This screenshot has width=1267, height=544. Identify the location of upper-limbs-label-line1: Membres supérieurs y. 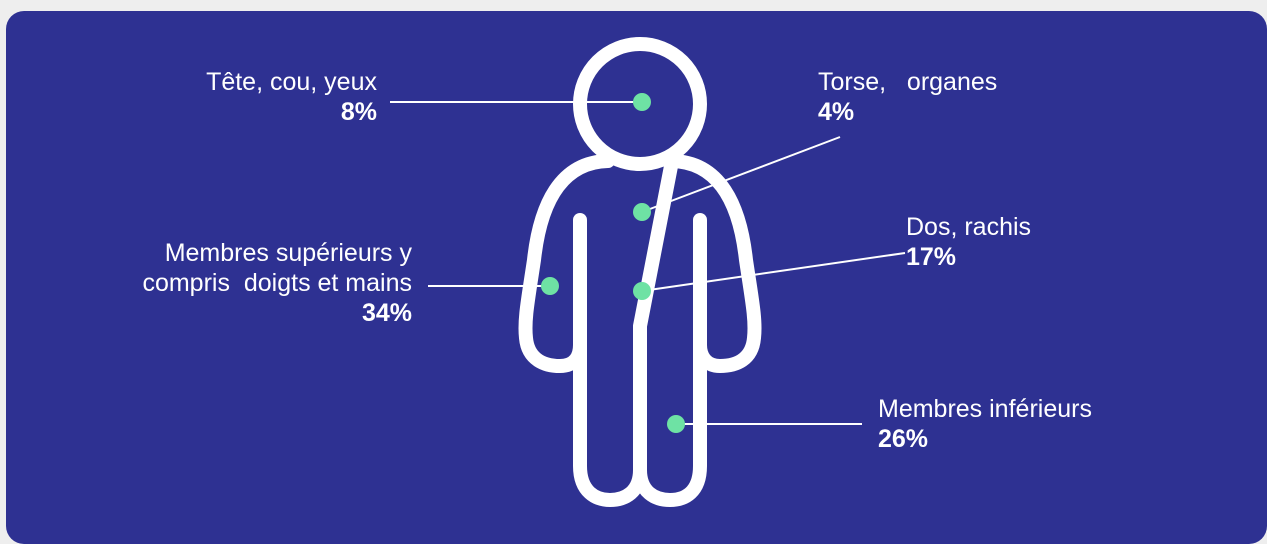
(288, 253).